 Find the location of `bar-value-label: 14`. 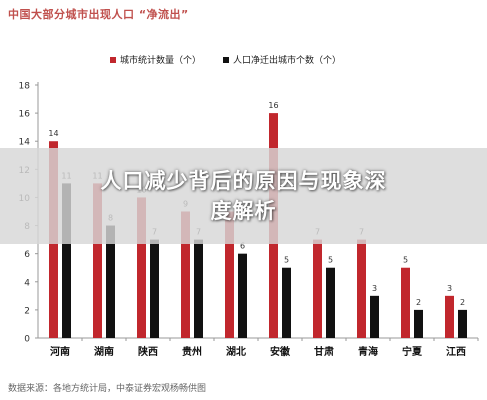

bar-value-label: 14 is located at coordinates (53, 133).